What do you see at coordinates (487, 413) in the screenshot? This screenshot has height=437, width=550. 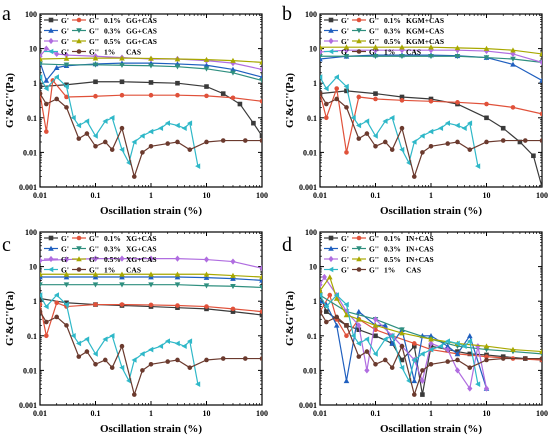 I see `x-tick-label: 10` at bounding box center [487, 413].